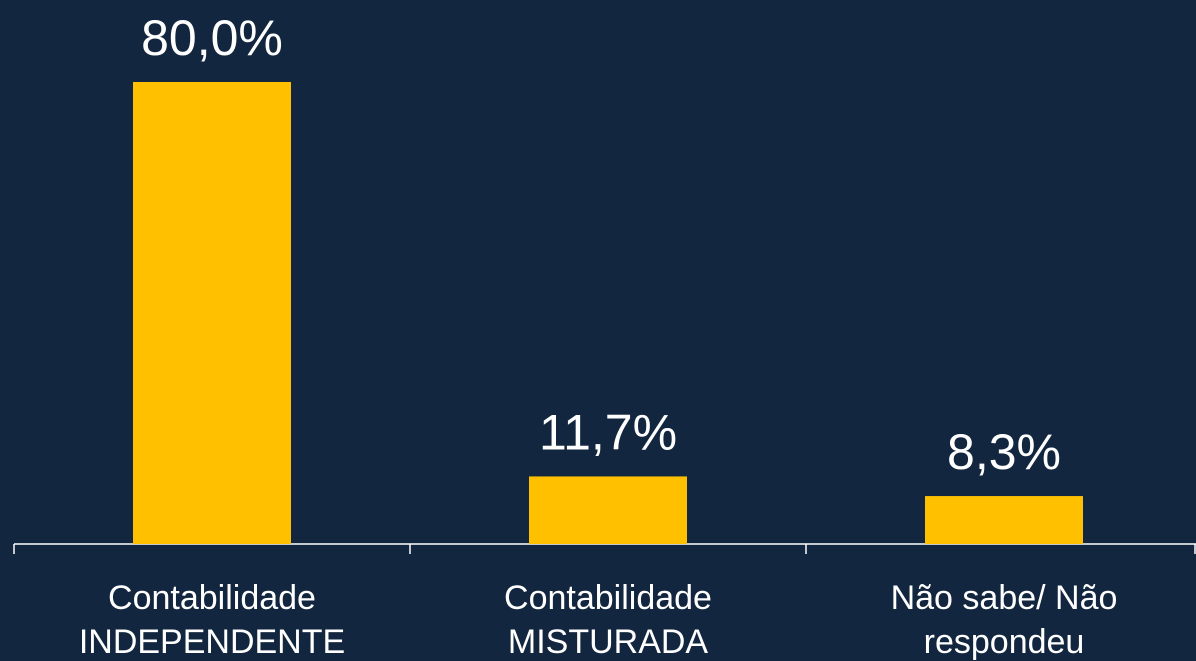  What do you see at coordinates (608, 432) in the screenshot?
I see `value-label: 11,7%` at bounding box center [608, 432].